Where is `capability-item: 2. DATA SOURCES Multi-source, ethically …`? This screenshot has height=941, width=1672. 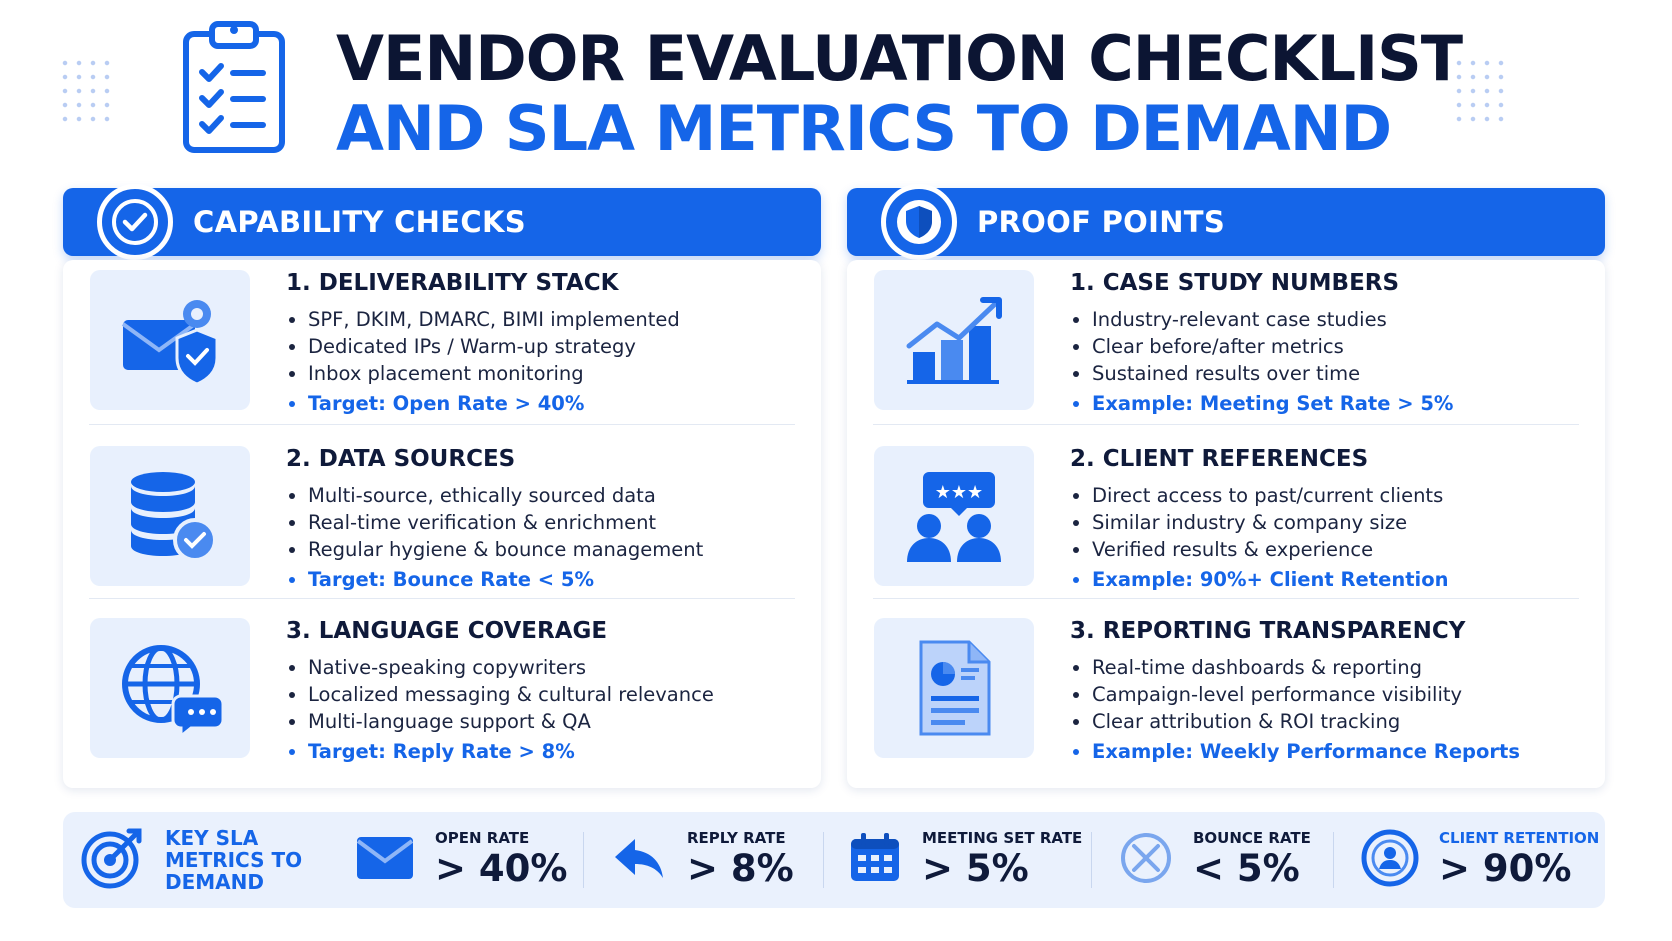
capability-item: 2. DATA SOURCES Multi-source, ethically … is located at coordinates (442, 524).